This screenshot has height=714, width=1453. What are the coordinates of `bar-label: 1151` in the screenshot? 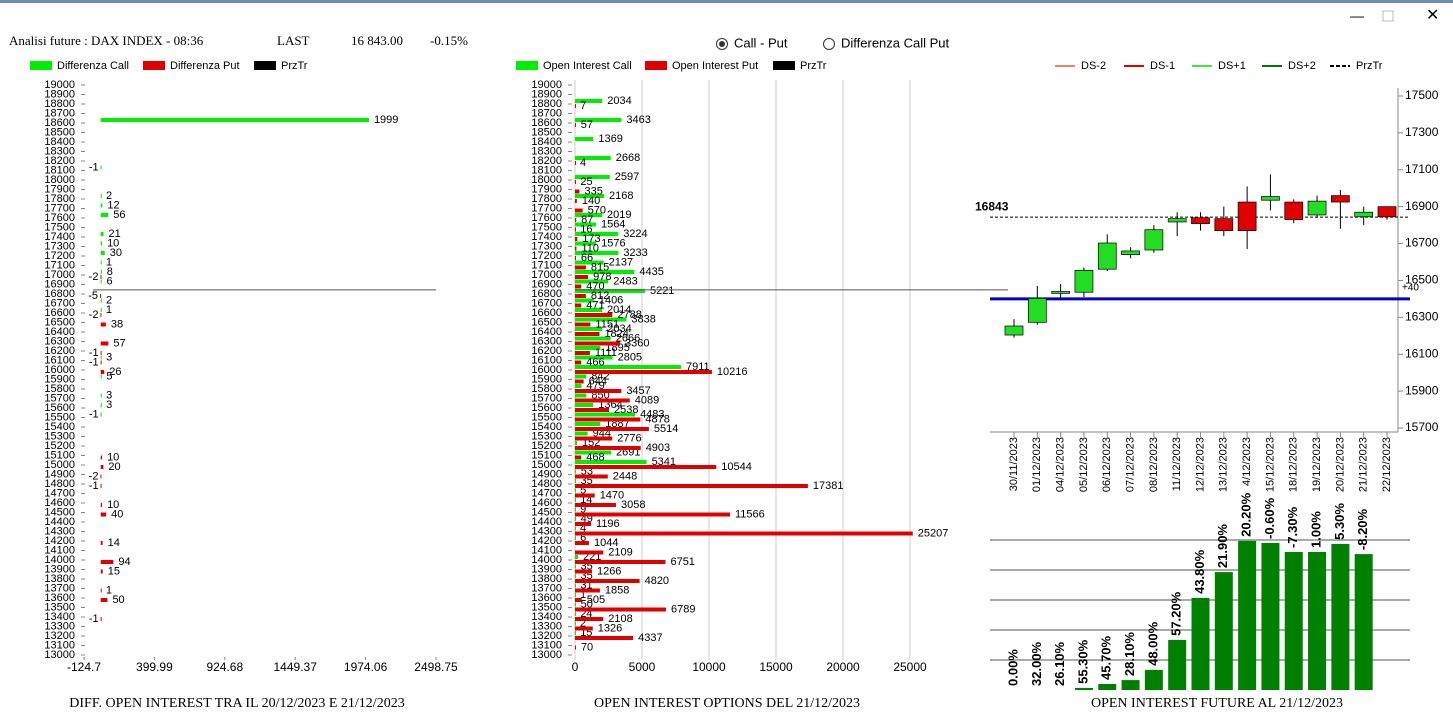 It's located at (607, 324).